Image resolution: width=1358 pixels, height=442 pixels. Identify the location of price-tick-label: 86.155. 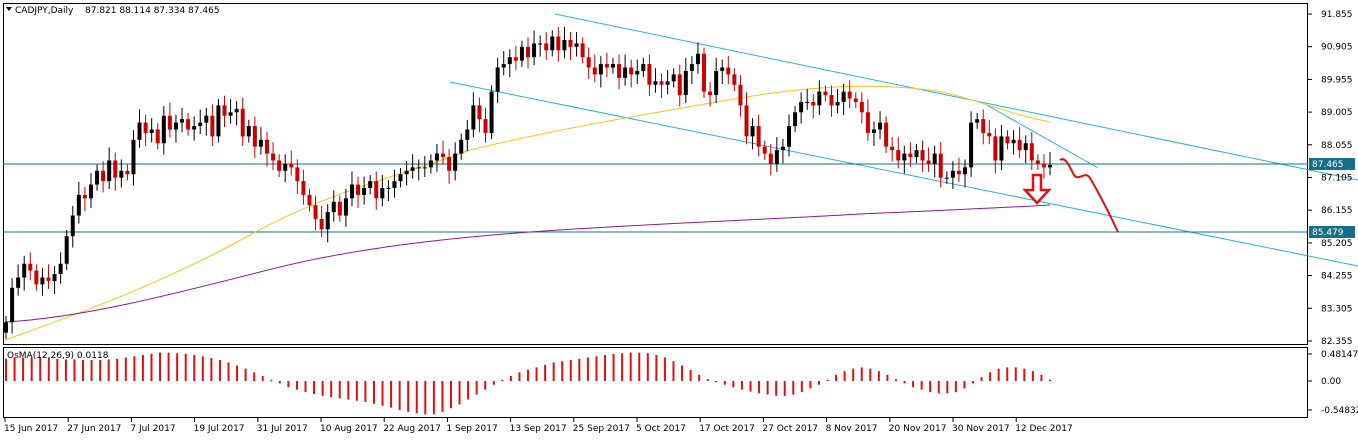
(1337, 211).